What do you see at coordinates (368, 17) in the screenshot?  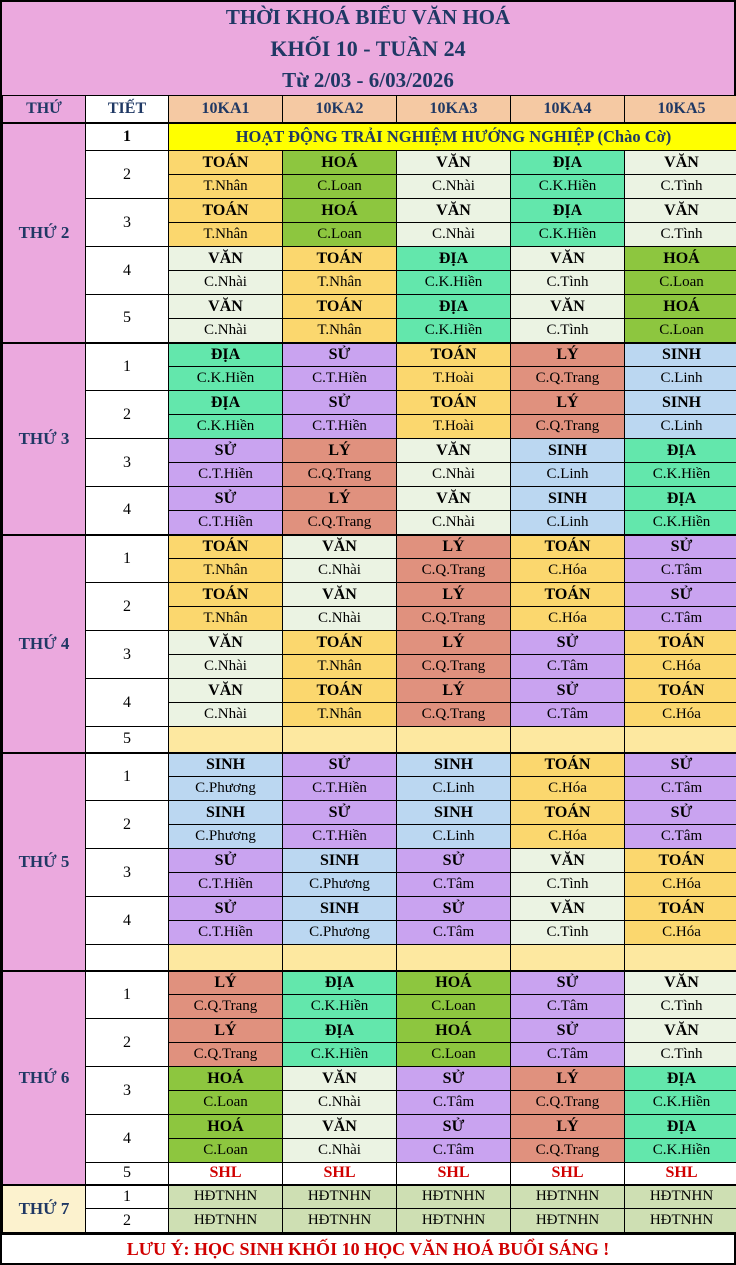 I see `page-title: THỜI KHOÁ BIỂU VĂN HOÁ` at bounding box center [368, 17].